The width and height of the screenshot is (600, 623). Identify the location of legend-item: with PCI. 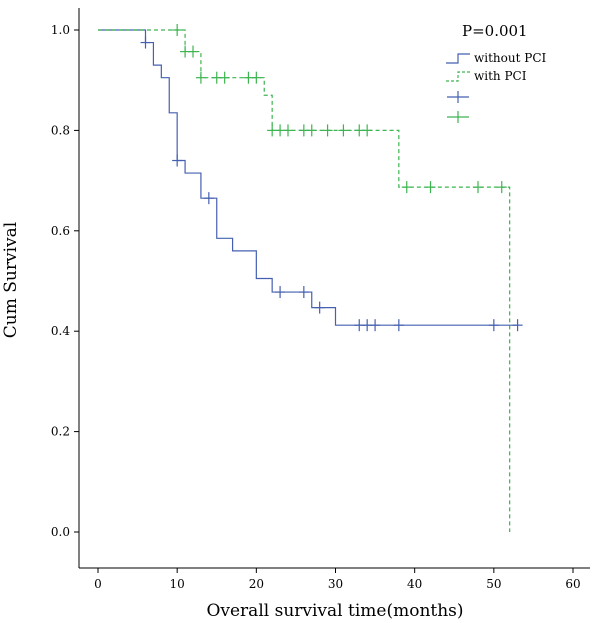
(486, 76).